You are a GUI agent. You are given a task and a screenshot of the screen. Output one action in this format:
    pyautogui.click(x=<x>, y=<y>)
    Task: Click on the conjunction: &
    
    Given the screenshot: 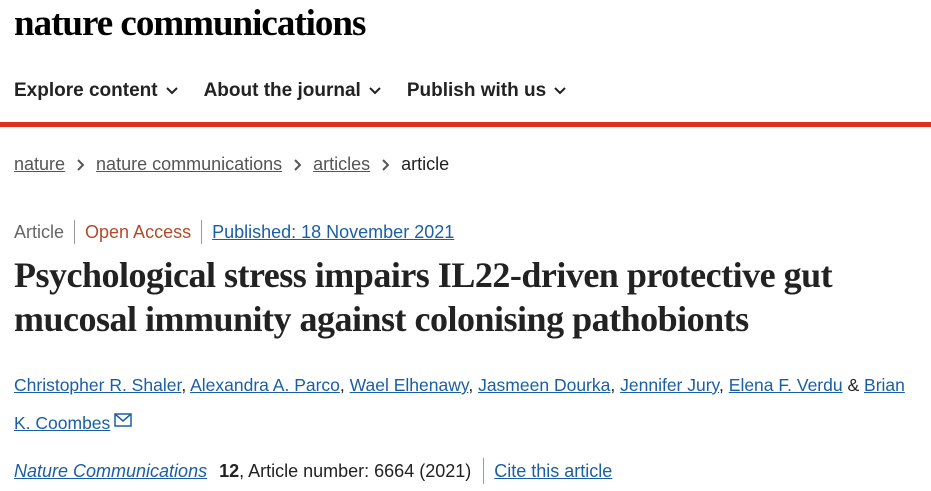 What is the action you would take?
    pyautogui.click(x=853, y=385)
    